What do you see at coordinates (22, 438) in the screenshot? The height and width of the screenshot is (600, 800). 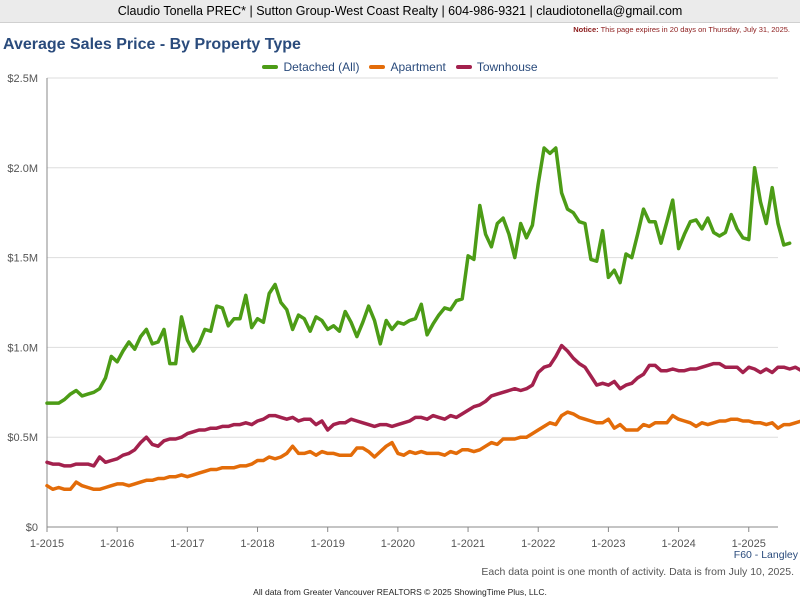 I see `y-tick-label: $0.5M` at bounding box center [22, 438].